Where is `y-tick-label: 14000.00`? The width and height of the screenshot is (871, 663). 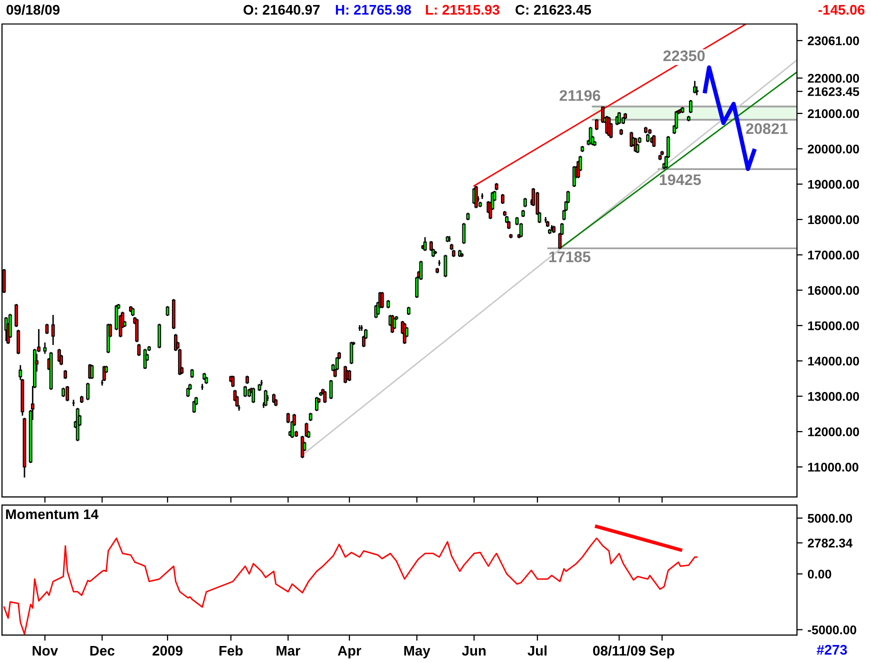
y-tick-label: 14000.00 is located at coordinates (834, 361).